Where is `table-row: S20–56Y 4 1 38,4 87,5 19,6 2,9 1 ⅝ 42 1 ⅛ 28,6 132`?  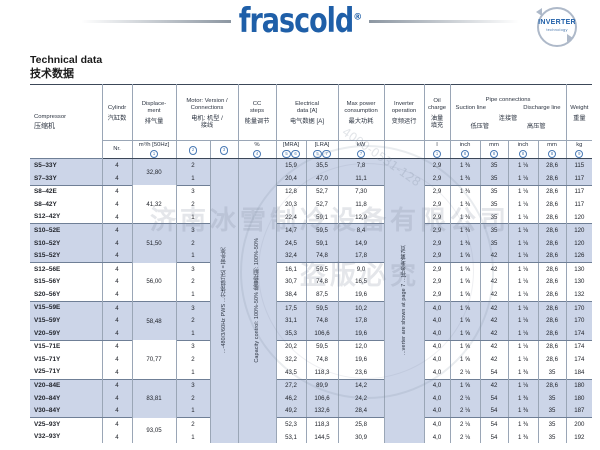 table-row: S20–56Y 4 1 38,4 87,5 19,6 2,9 1 ⅝ 42 1 ⅛ 28,6 132 is located at coordinates (311, 295).